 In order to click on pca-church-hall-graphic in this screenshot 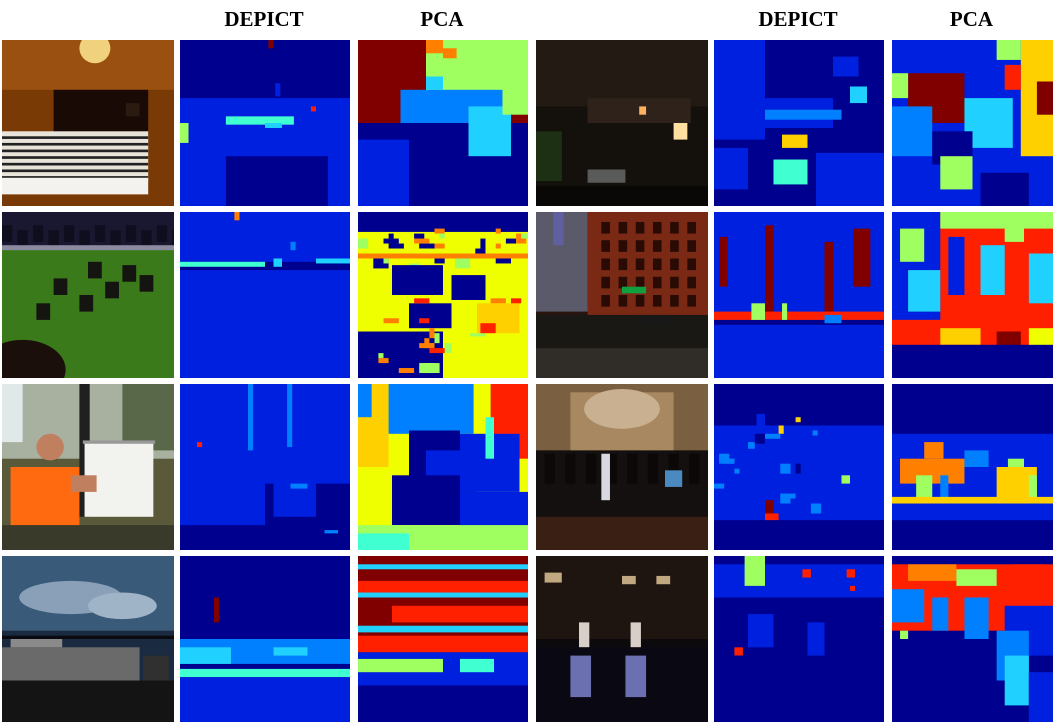, I will do `click(972, 467)`.